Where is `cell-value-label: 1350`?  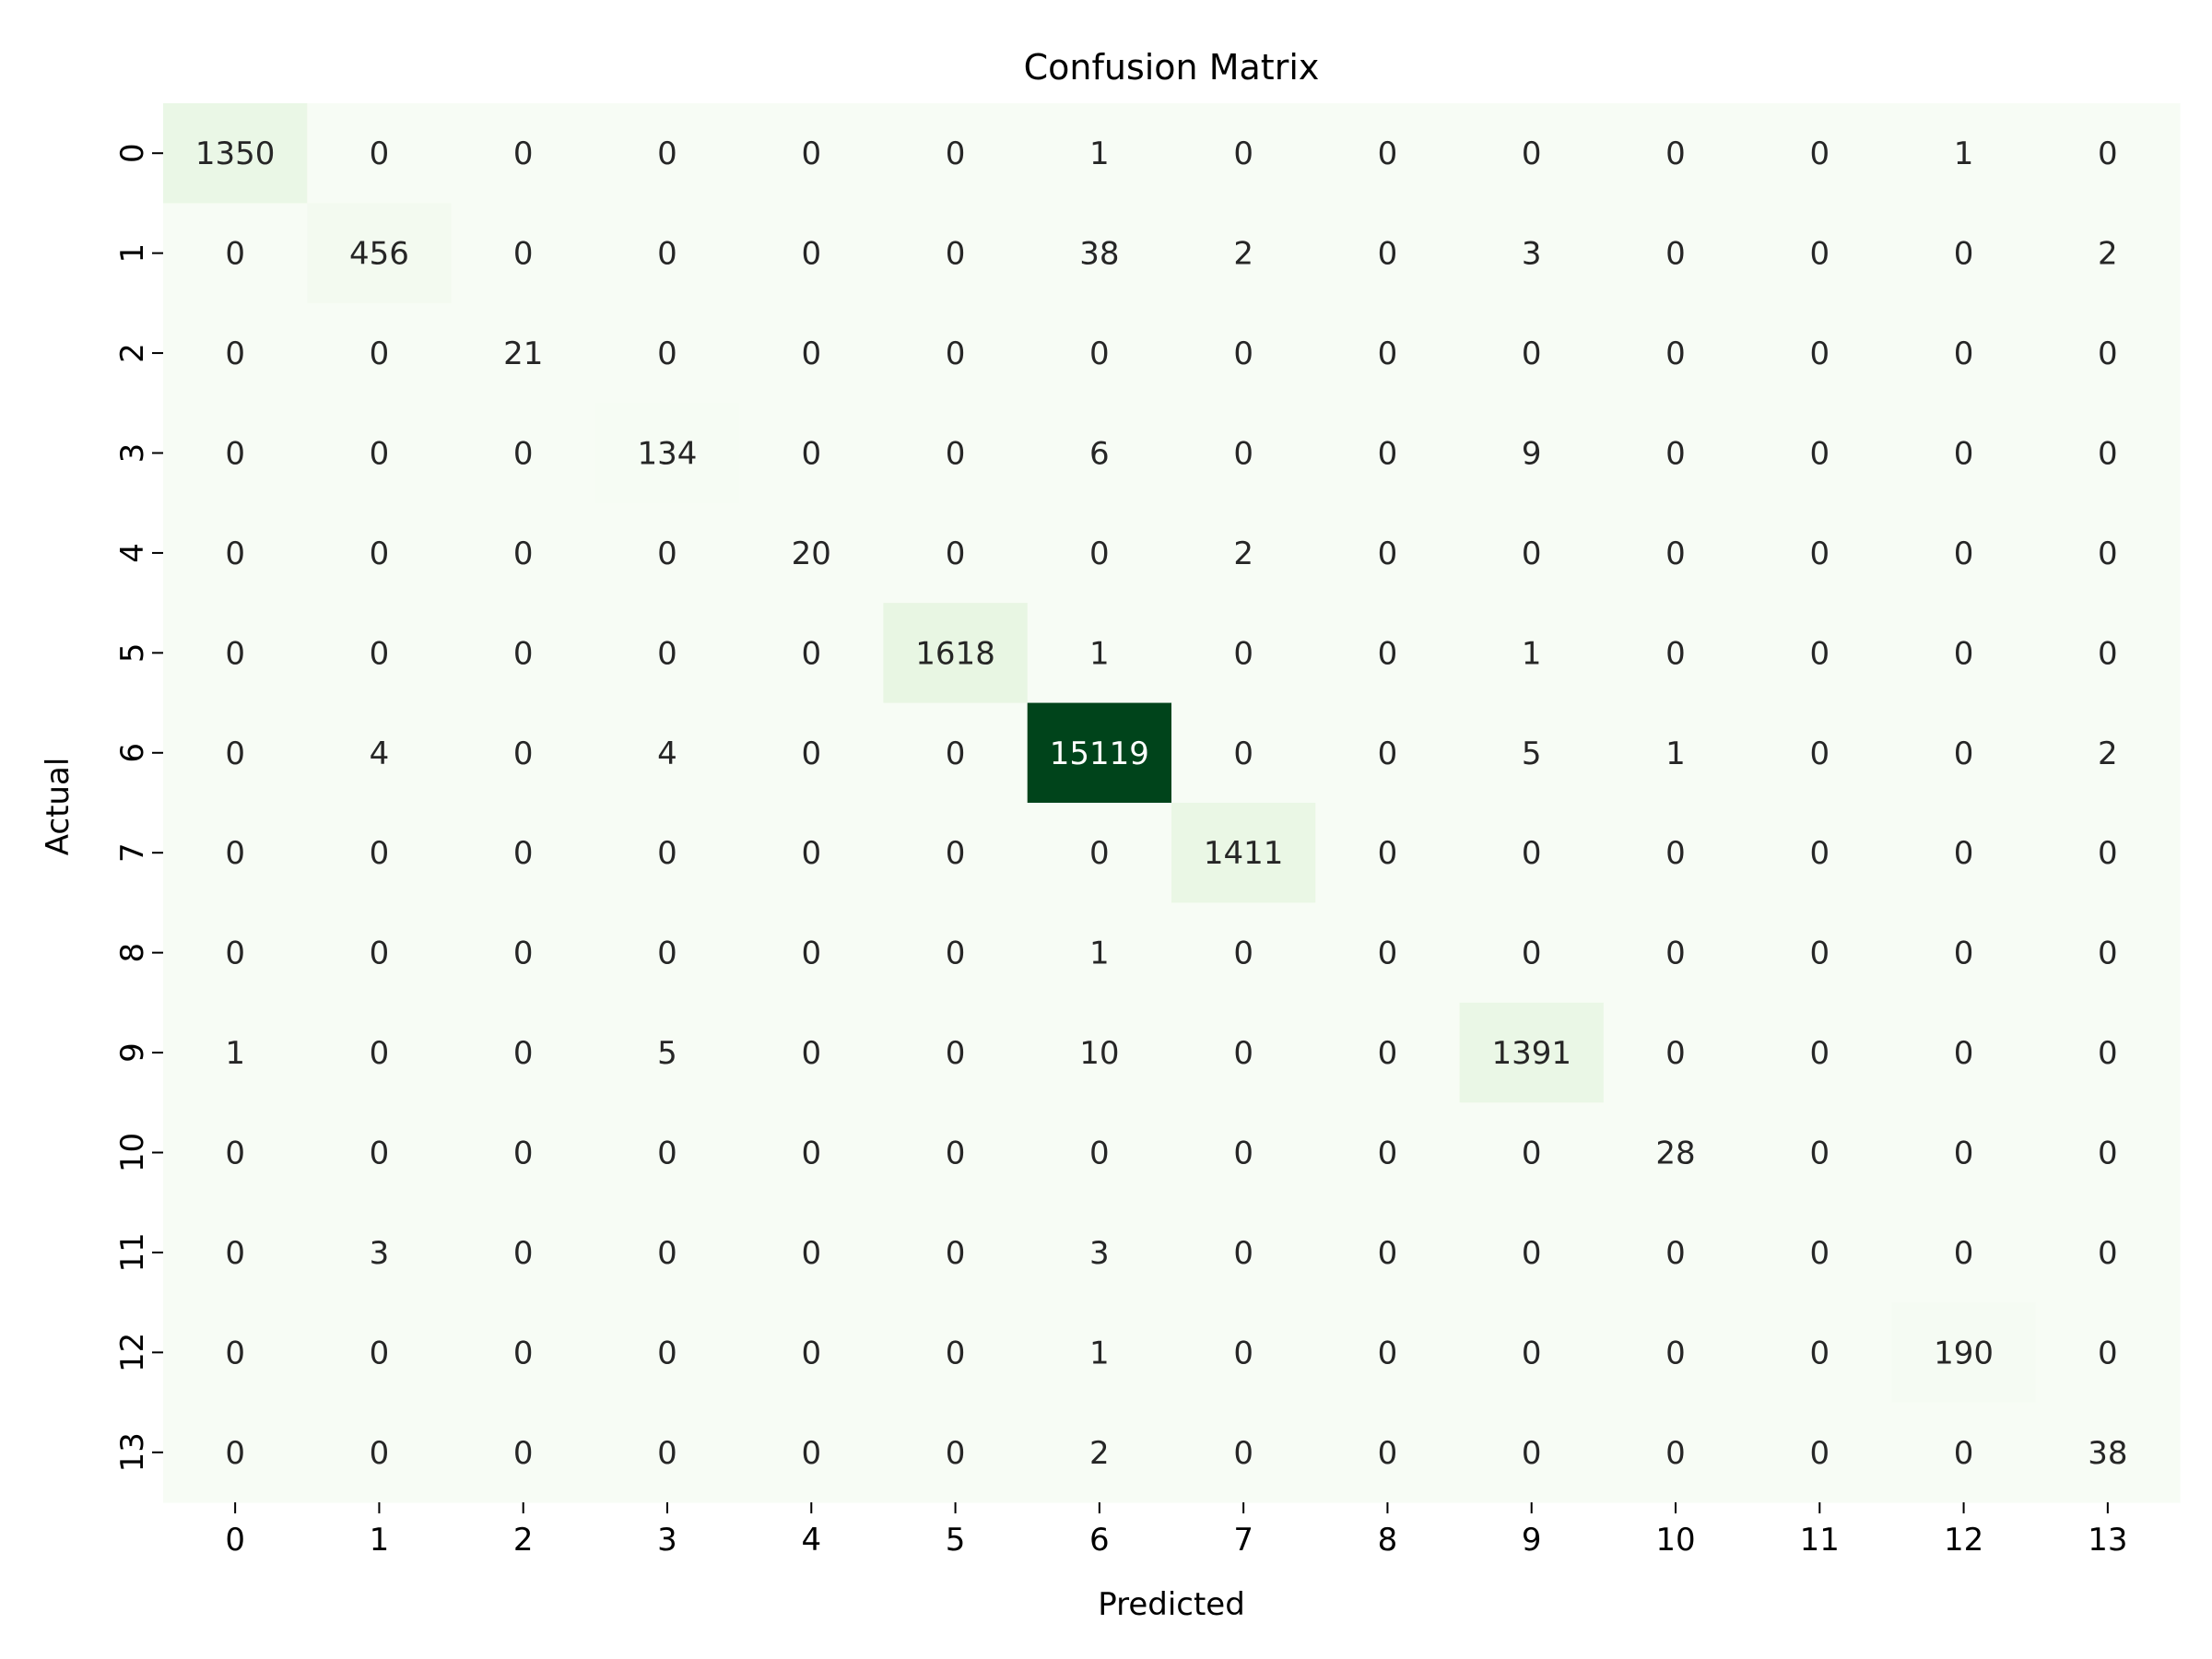
cell-value-label: 1350 is located at coordinates (235, 153).